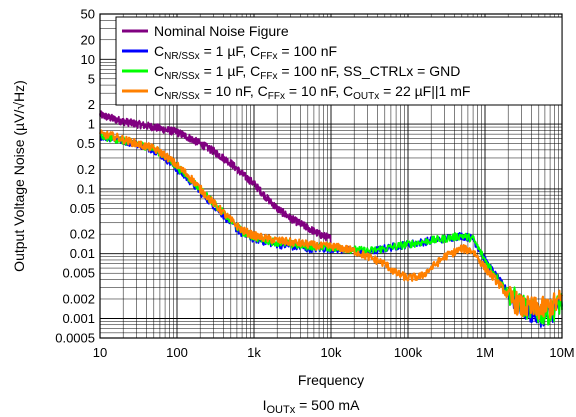 The image size is (576, 417). What do you see at coordinates (100, 352) in the screenshot?
I see `x-tick-label: 10` at bounding box center [100, 352].